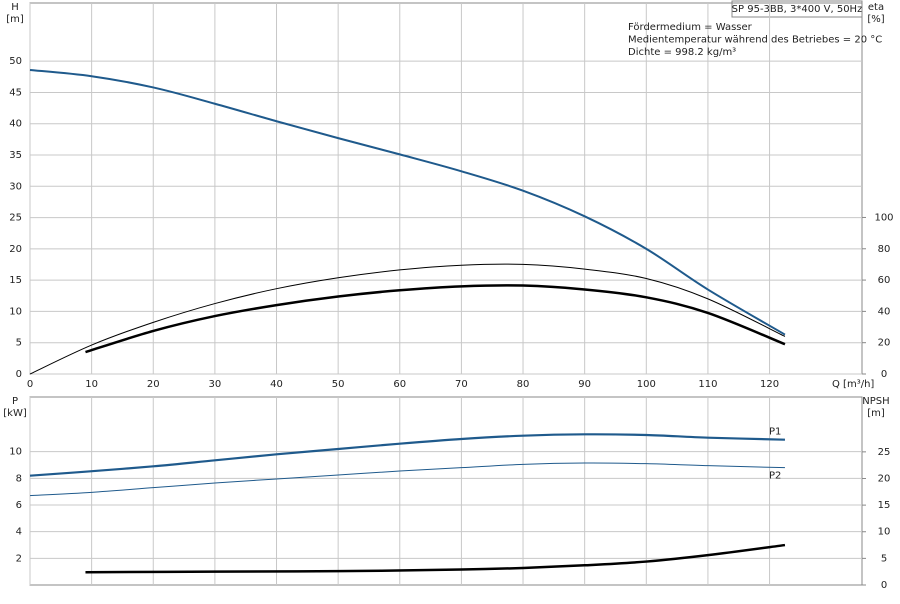 The height and width of the screenshot is (604, 900). I want to click on y2-tick-label: 40, so click(884, 311).